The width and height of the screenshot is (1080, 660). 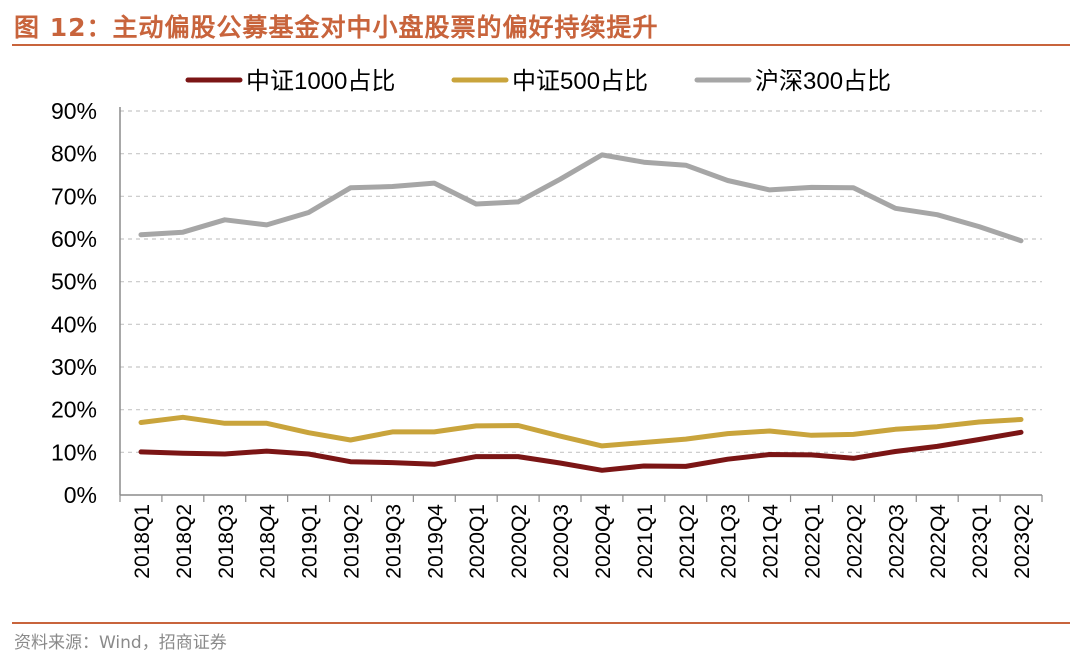 I want to click on series-line-csi500, so click(x=581, y=431).